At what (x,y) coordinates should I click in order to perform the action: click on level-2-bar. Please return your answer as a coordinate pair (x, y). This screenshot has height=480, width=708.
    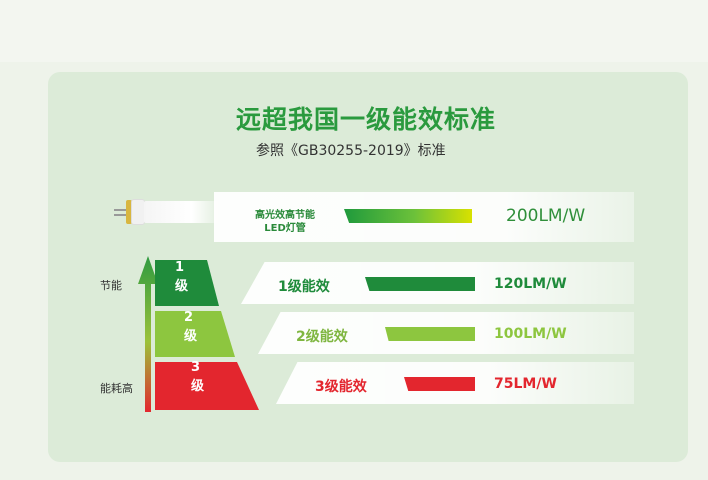
    Looking at the image, I should click on (430, 334).